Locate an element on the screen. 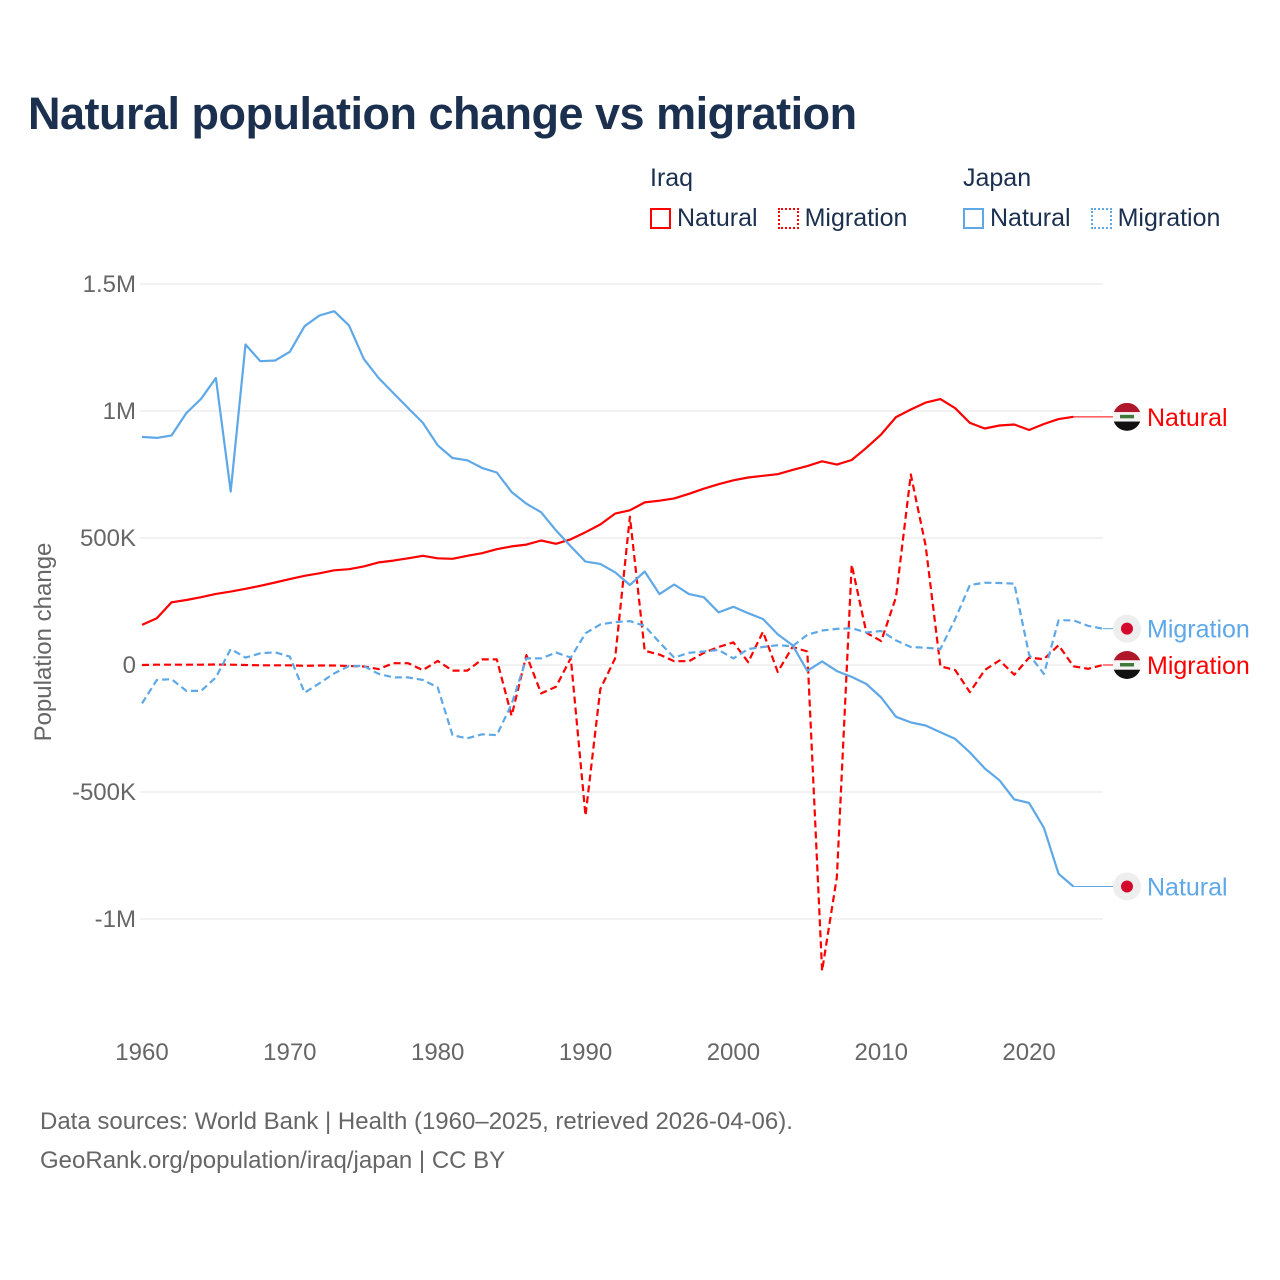  x-tick-label: 1980 is located at coordinates (437, 1052).